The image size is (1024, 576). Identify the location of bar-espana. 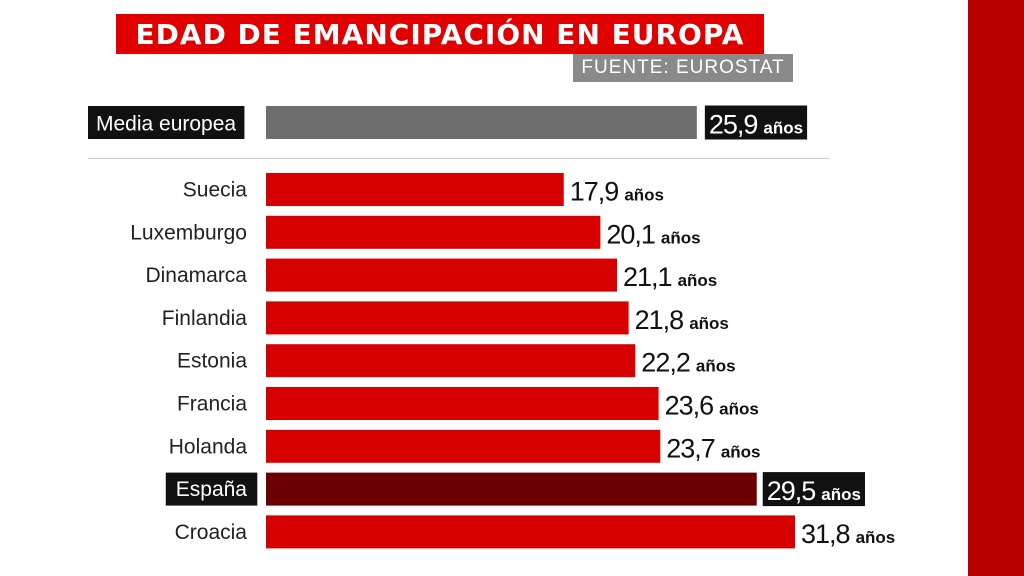
(511, 489).